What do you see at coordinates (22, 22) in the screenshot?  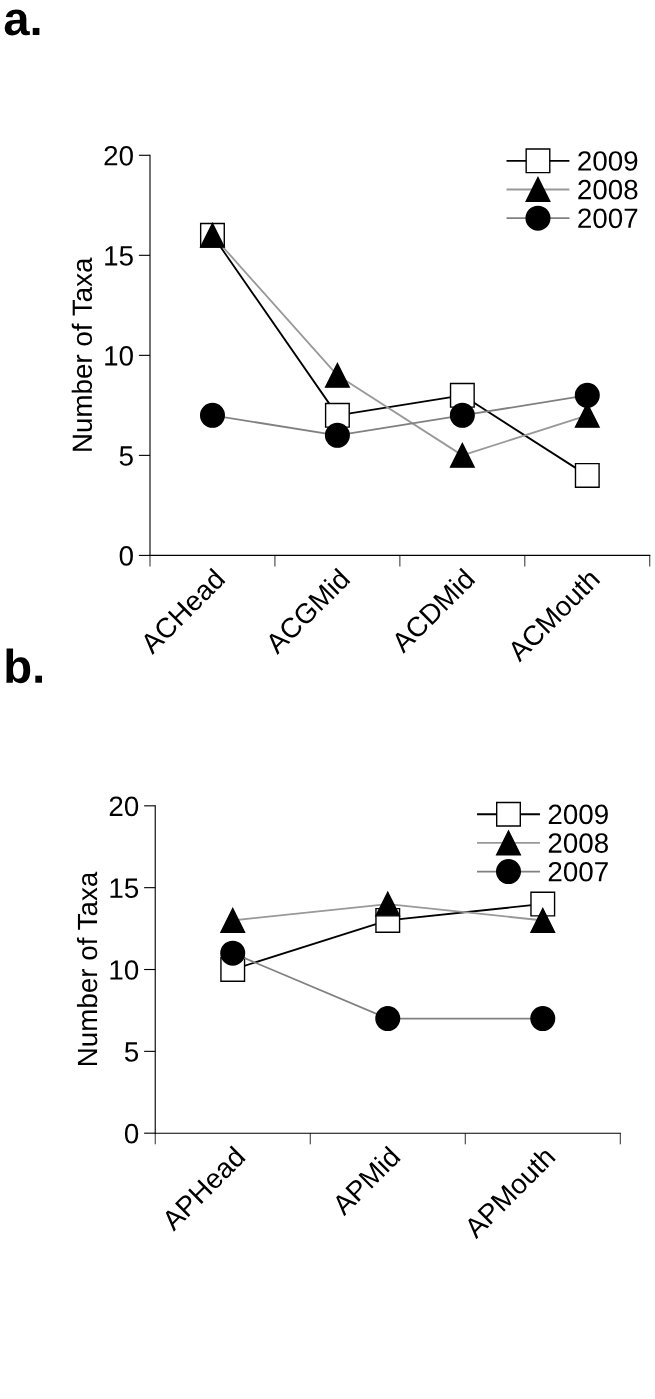 I see `chart-title: a.` at bounding box center [22, 22].